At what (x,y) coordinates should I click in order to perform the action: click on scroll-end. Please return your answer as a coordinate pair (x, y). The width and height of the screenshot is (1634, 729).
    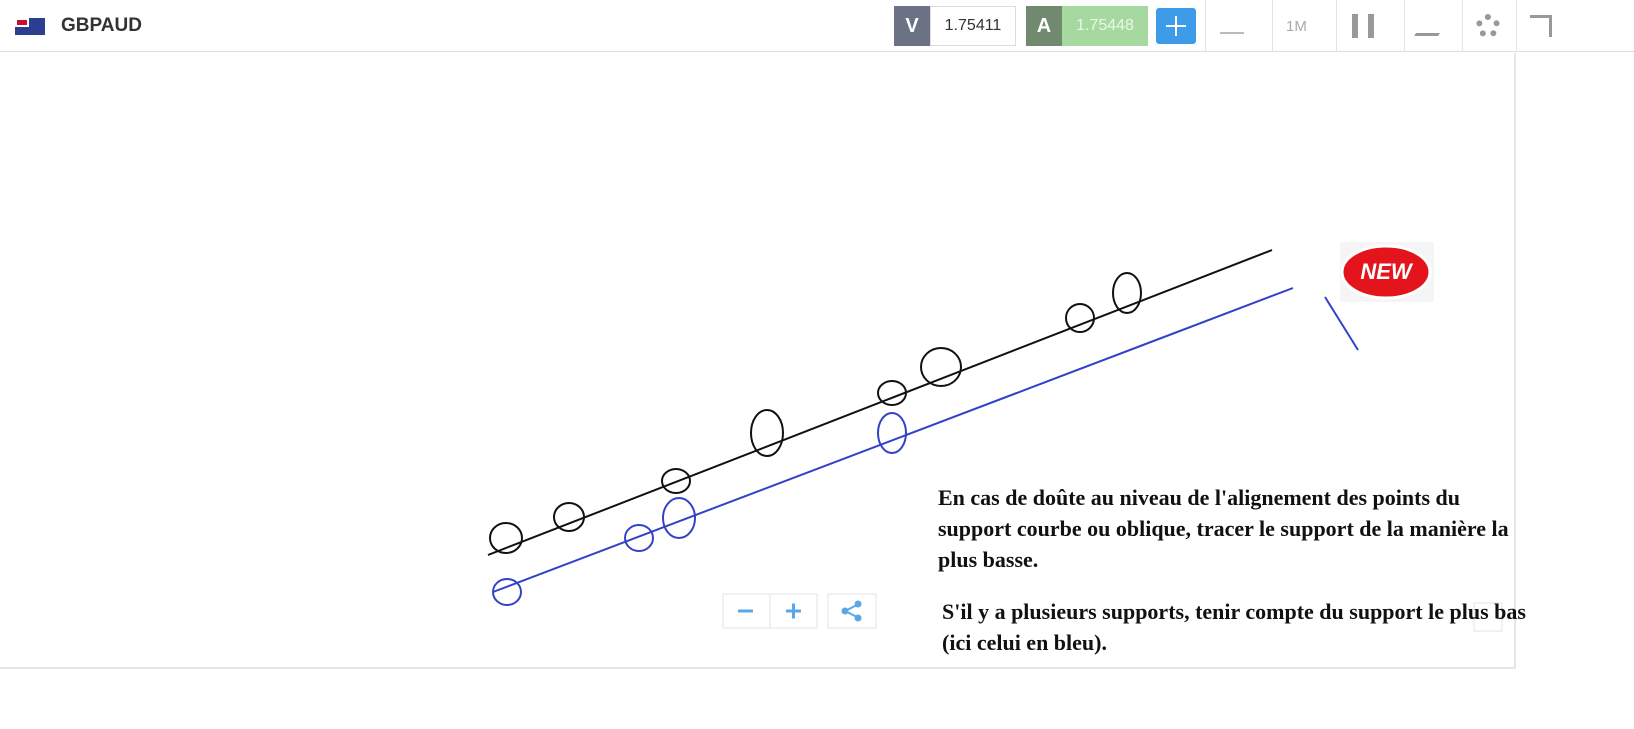
    Looking at the image, I should click on (1488, 617).